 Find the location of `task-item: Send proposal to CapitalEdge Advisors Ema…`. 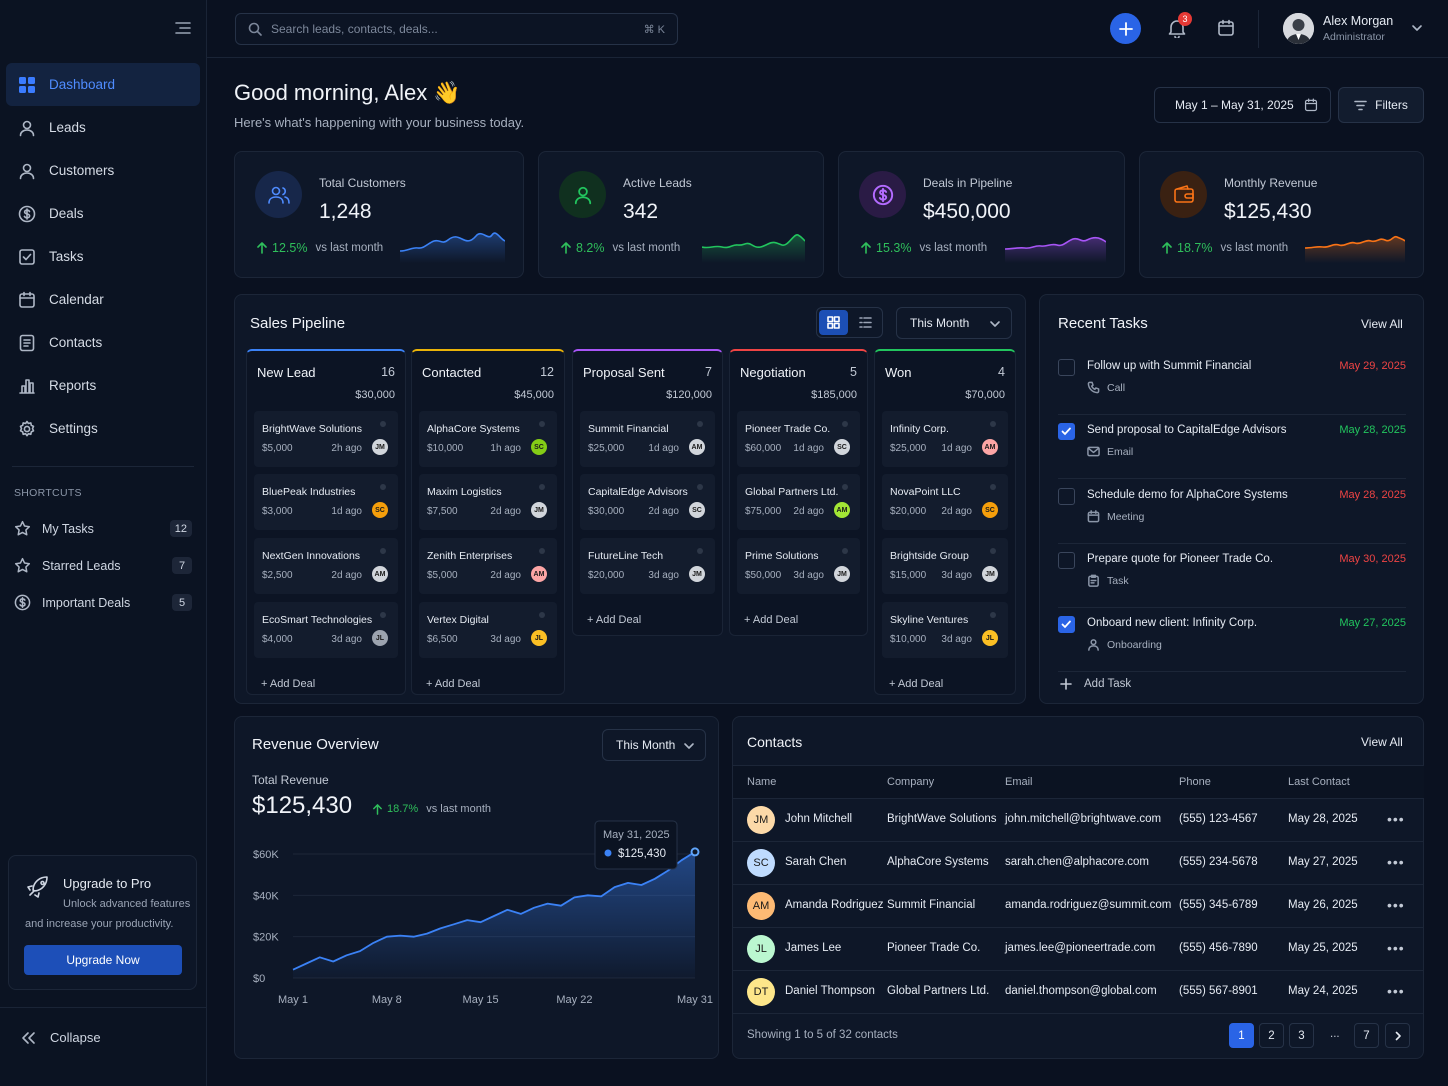

task-item: Send proposal to CapitalEdge Advisors Ema… is located at coordinates (1232, 447).